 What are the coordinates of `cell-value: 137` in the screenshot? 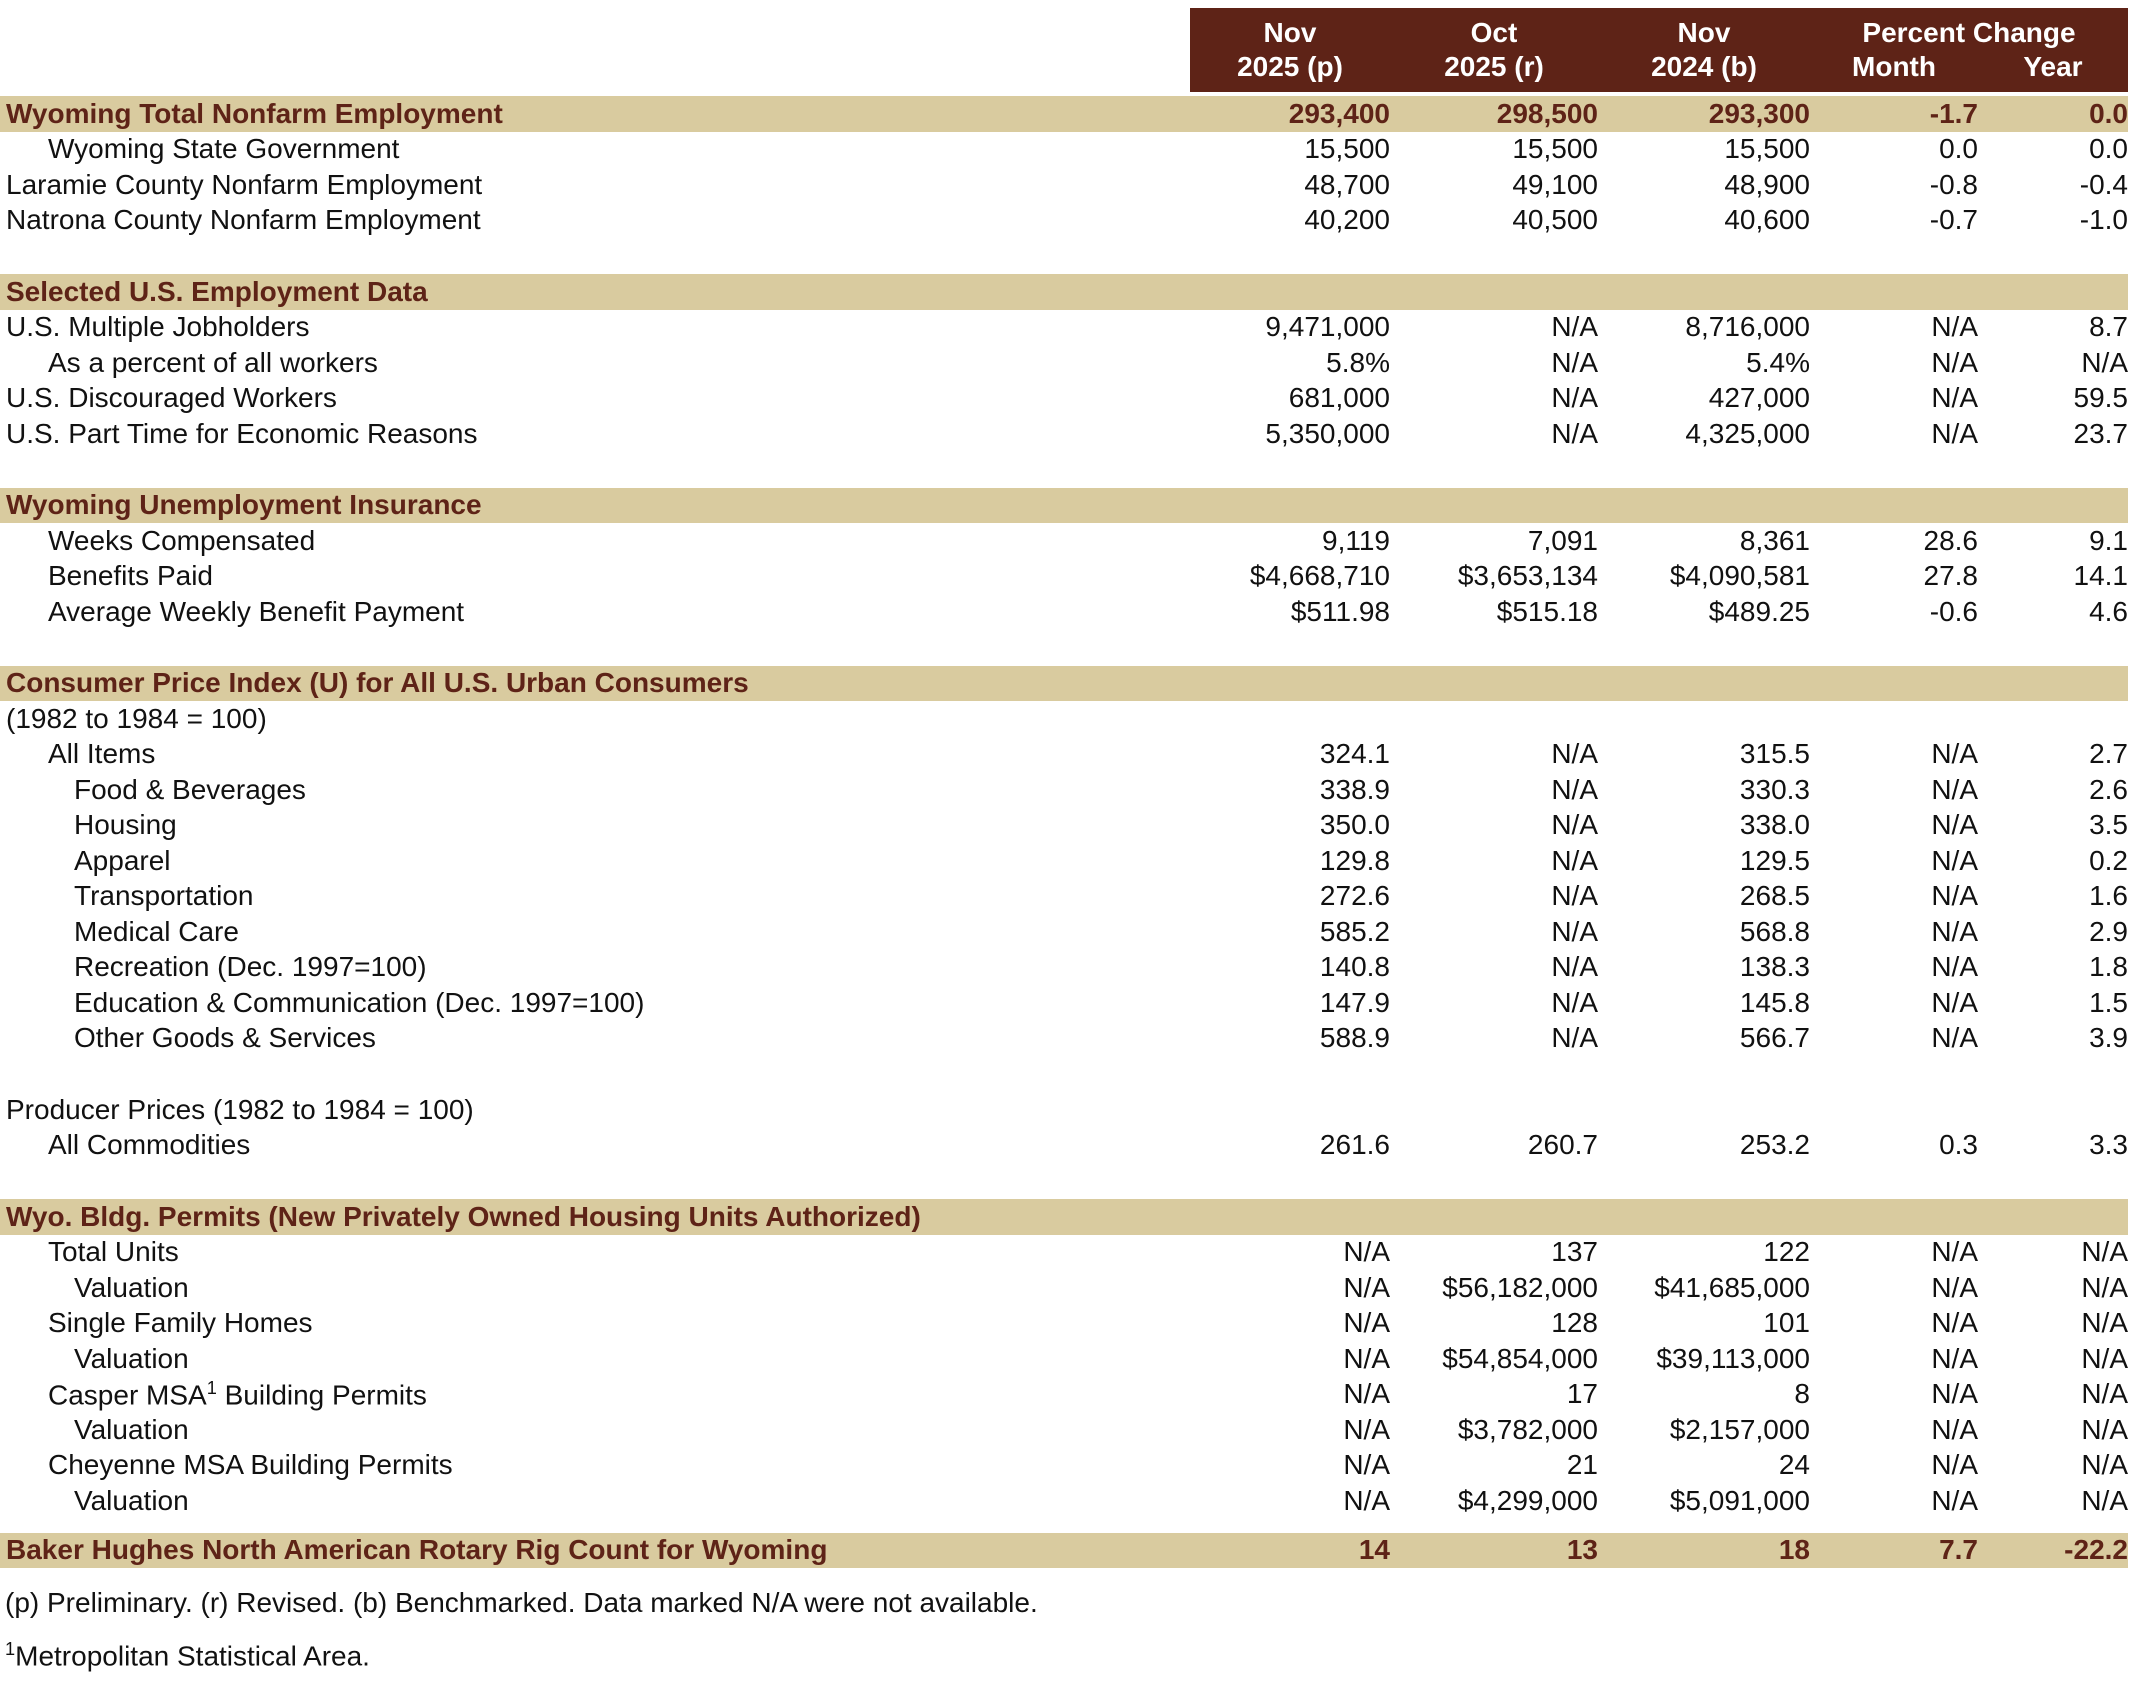 It's located at (1574, 1252).